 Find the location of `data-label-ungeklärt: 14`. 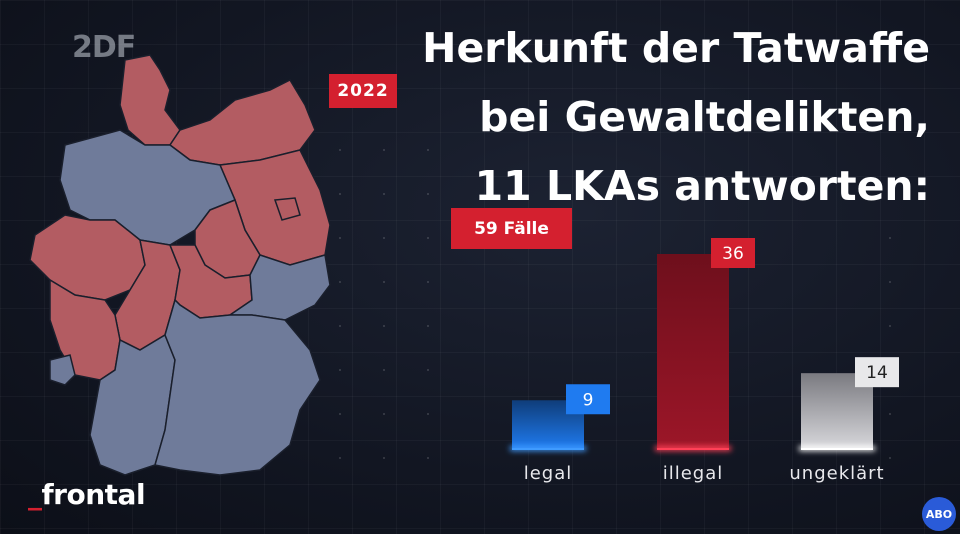

data-label-ungeklärt: 14 is located at coordinates (877, 373).